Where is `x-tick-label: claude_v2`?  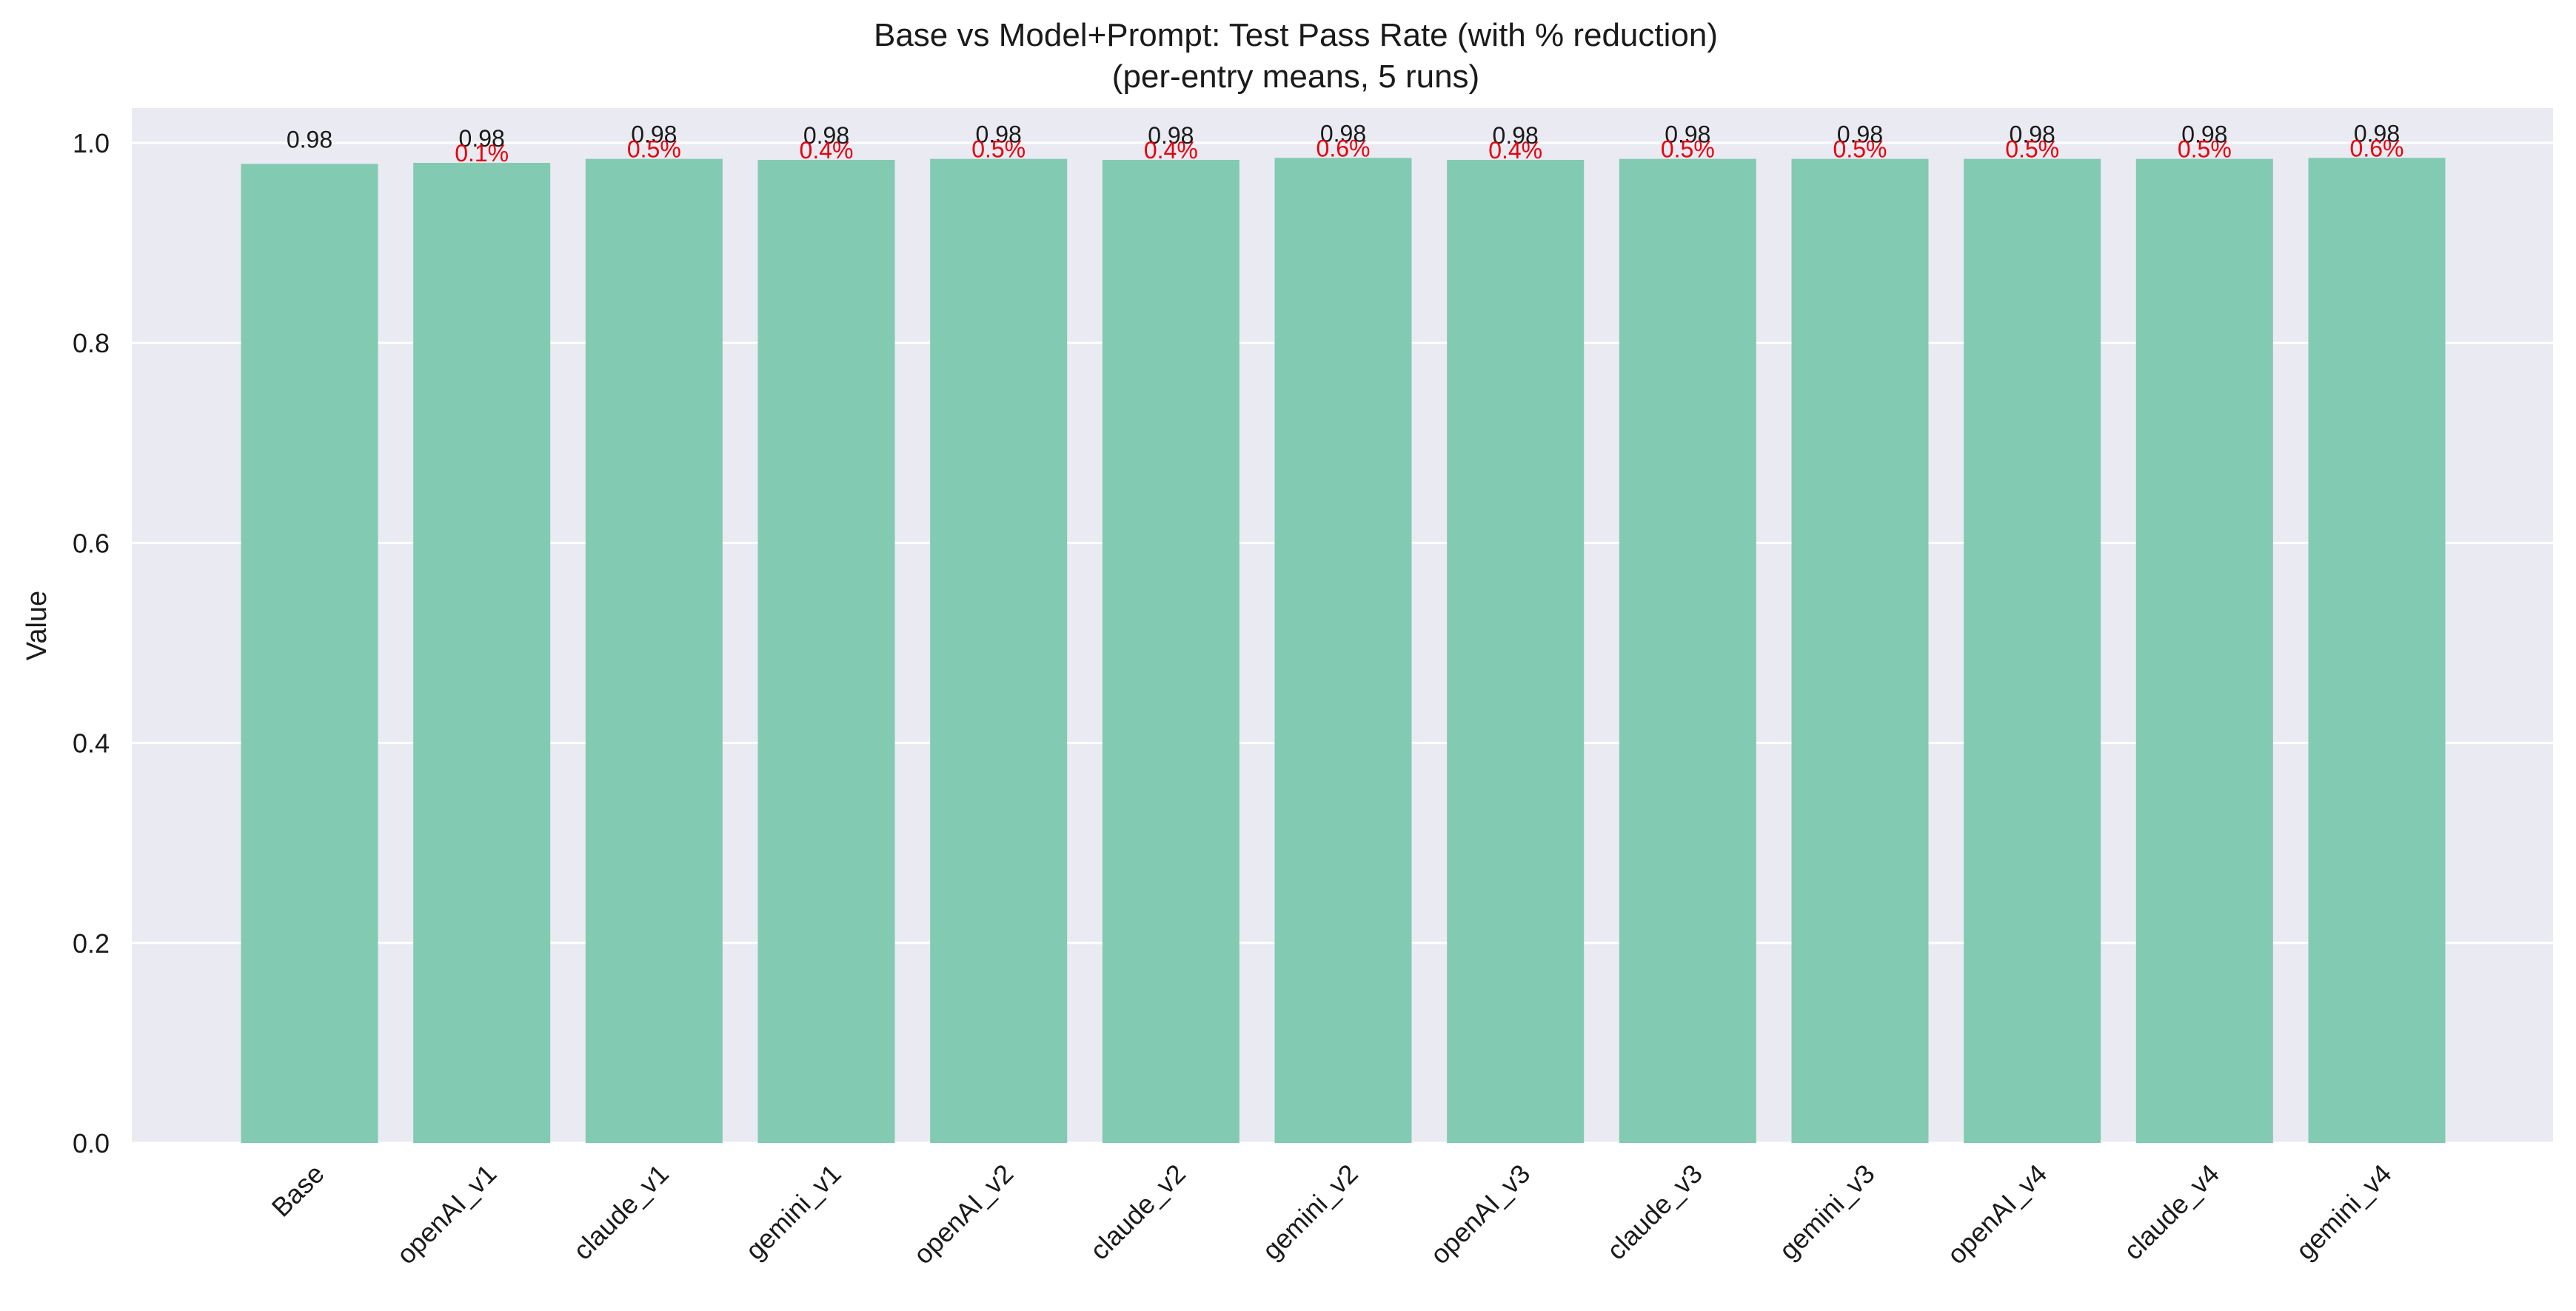
x-tick-label: claude_v2 is located at coordinates (1137, 1212).